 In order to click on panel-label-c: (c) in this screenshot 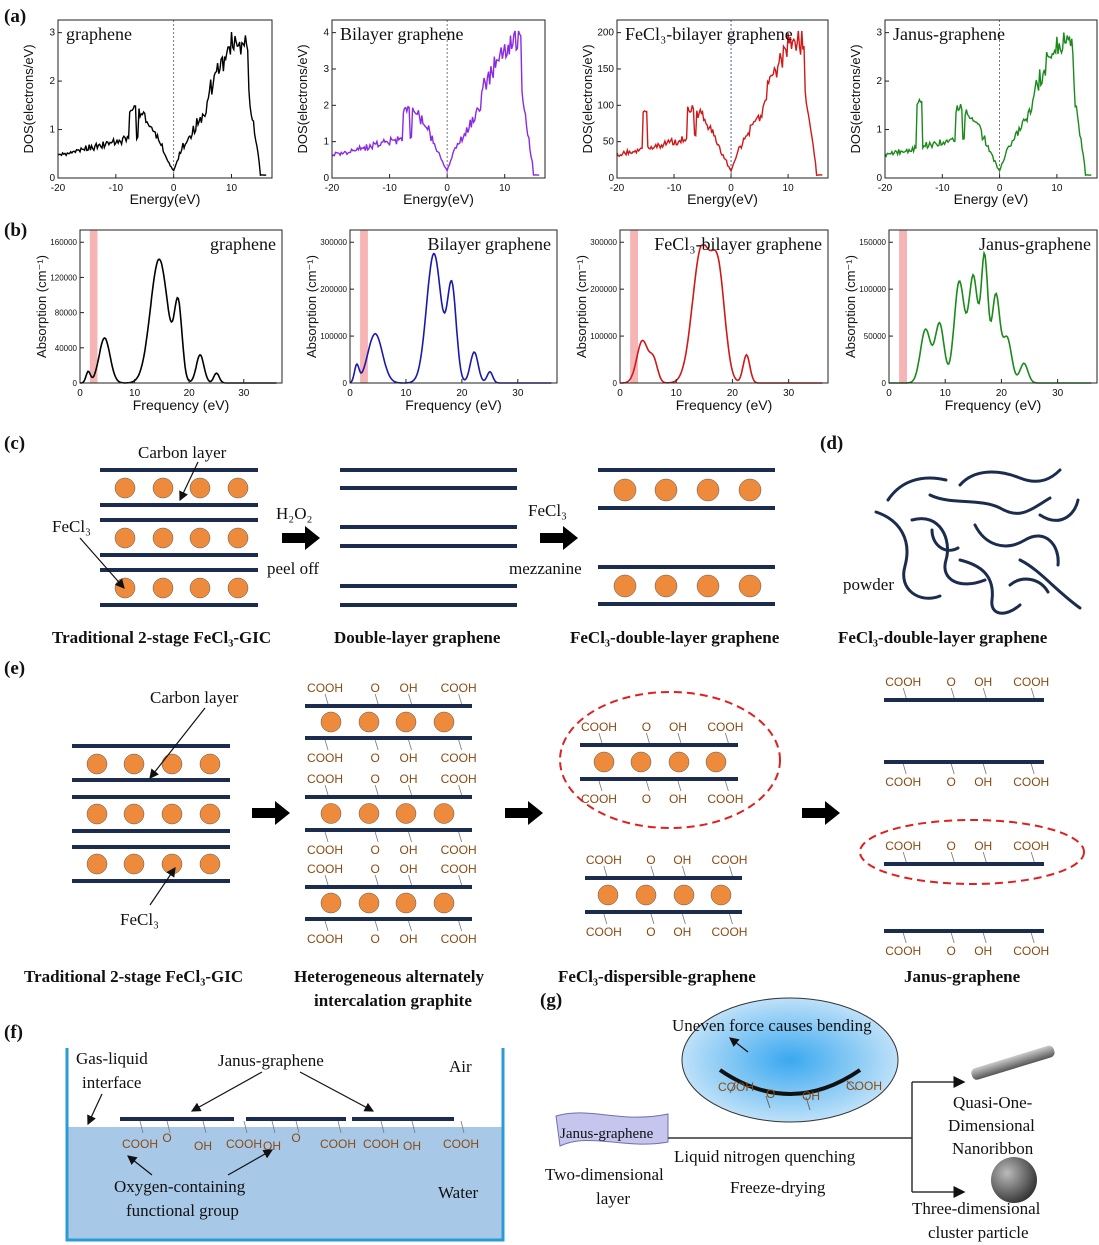, I will do `click(14, 443)`.